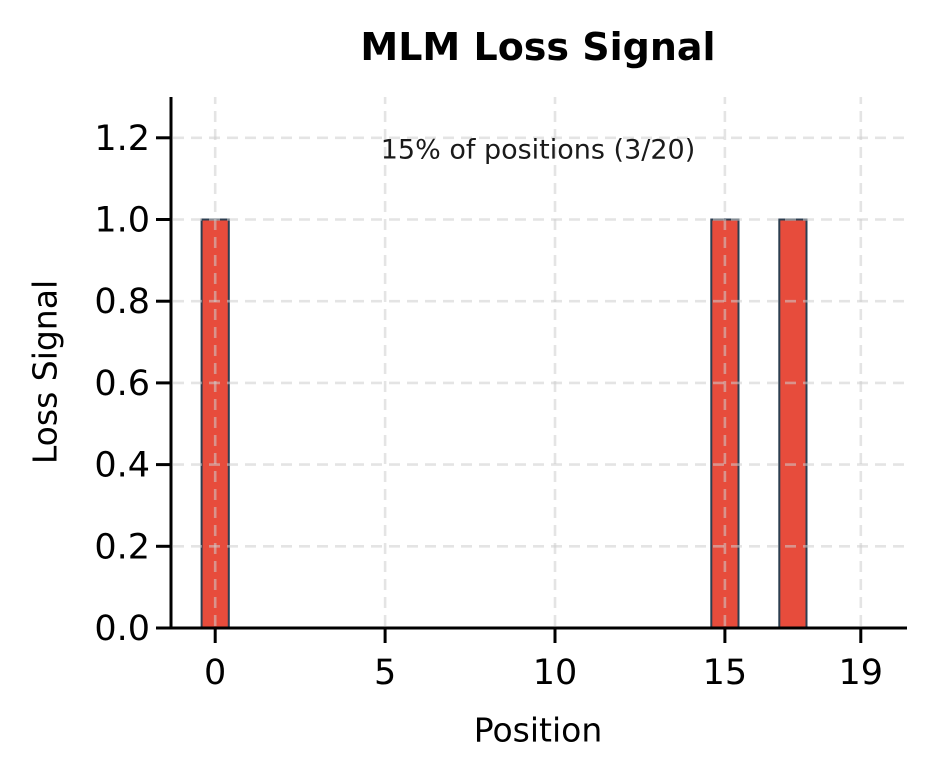 This screenshot has height=784, width=934. I want to click on y-tick-label-0.0: 0.0, so click(122, 629).